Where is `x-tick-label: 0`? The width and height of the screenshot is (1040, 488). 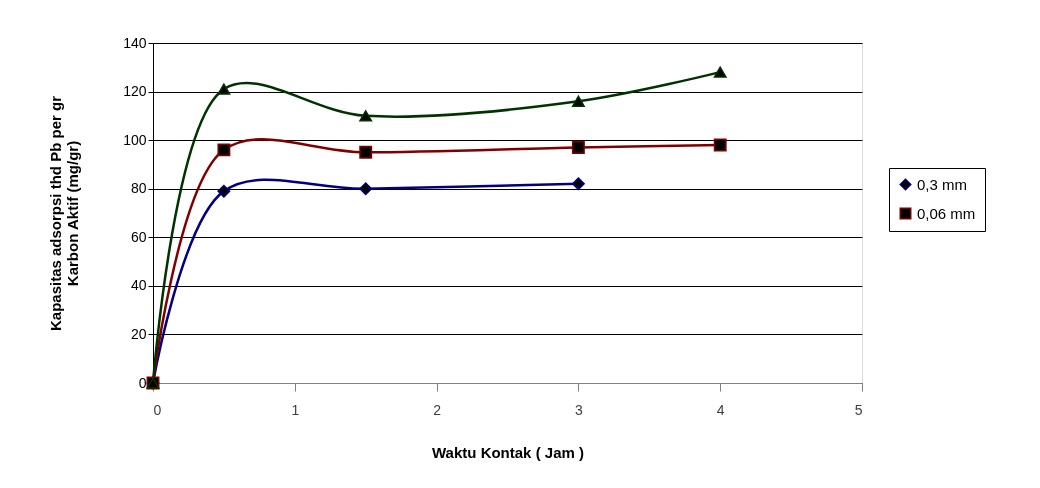 x-tick-label: 0 is located at coordinates (157, 409).